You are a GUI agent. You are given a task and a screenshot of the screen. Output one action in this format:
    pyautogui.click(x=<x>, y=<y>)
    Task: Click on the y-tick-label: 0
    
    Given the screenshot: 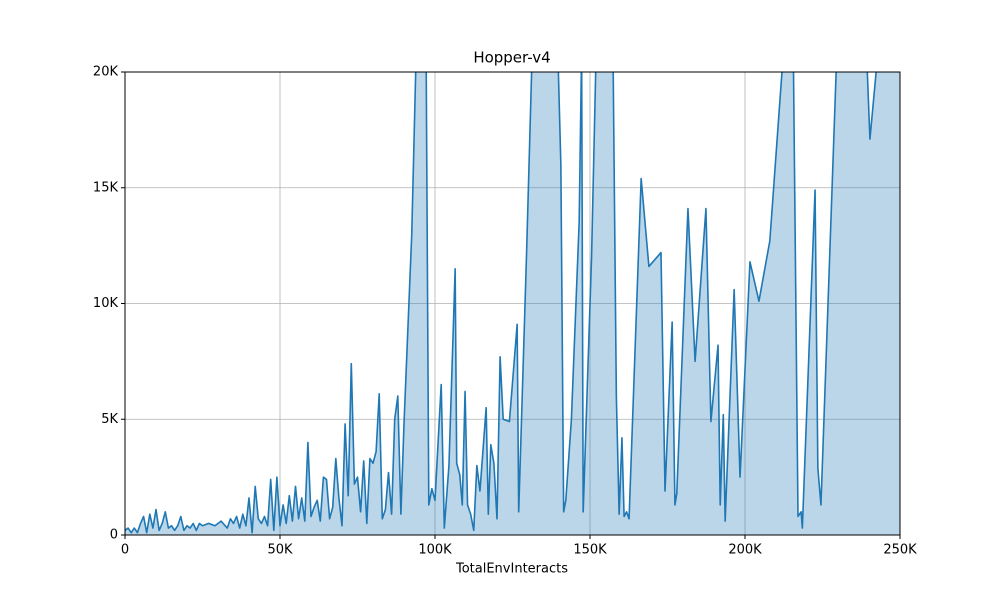 What is the action you would take?
    pyautogui.click(x=114, y=535)
    